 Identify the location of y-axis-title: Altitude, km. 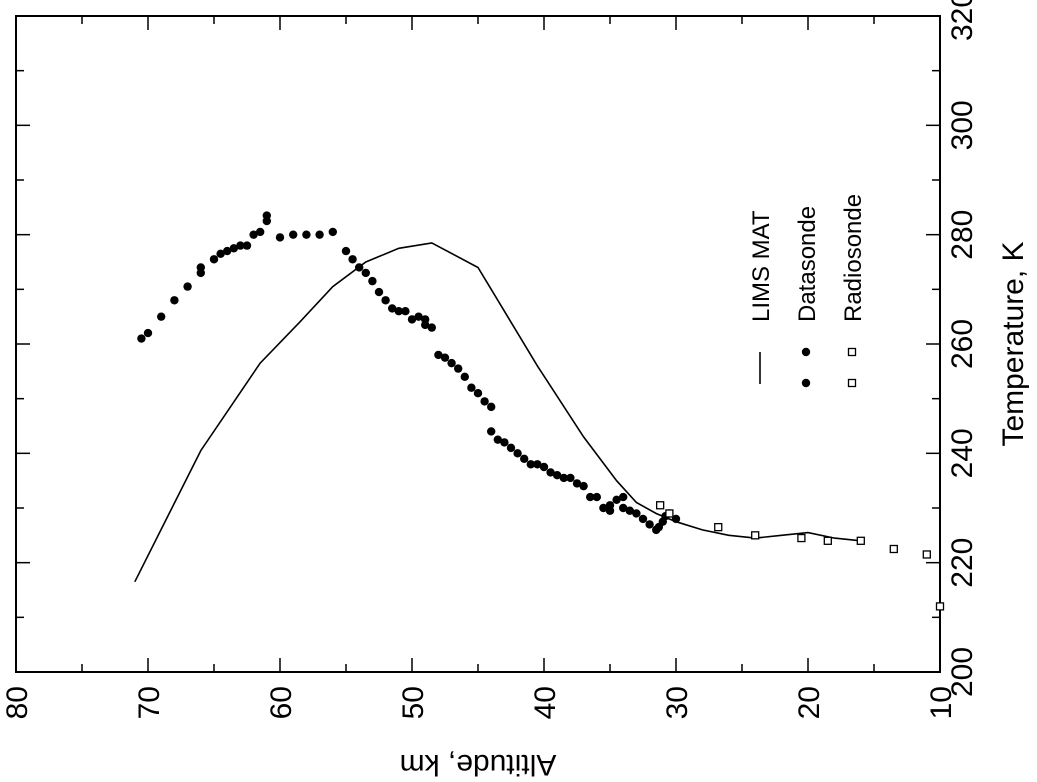
(478, 764).